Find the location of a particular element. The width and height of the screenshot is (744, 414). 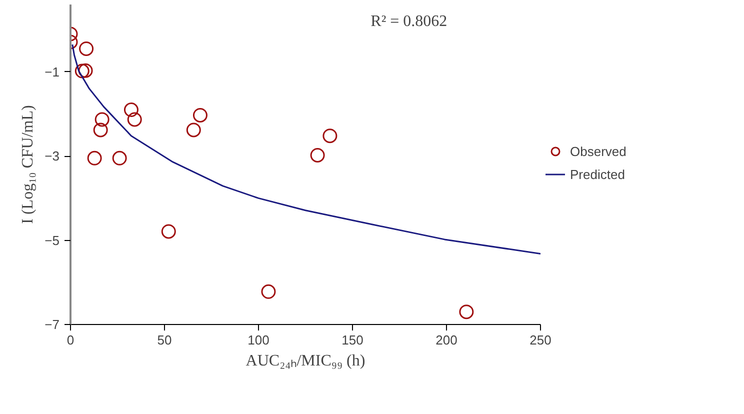

annotation: R² = 0.8062 is located at coordinates (409, 21).